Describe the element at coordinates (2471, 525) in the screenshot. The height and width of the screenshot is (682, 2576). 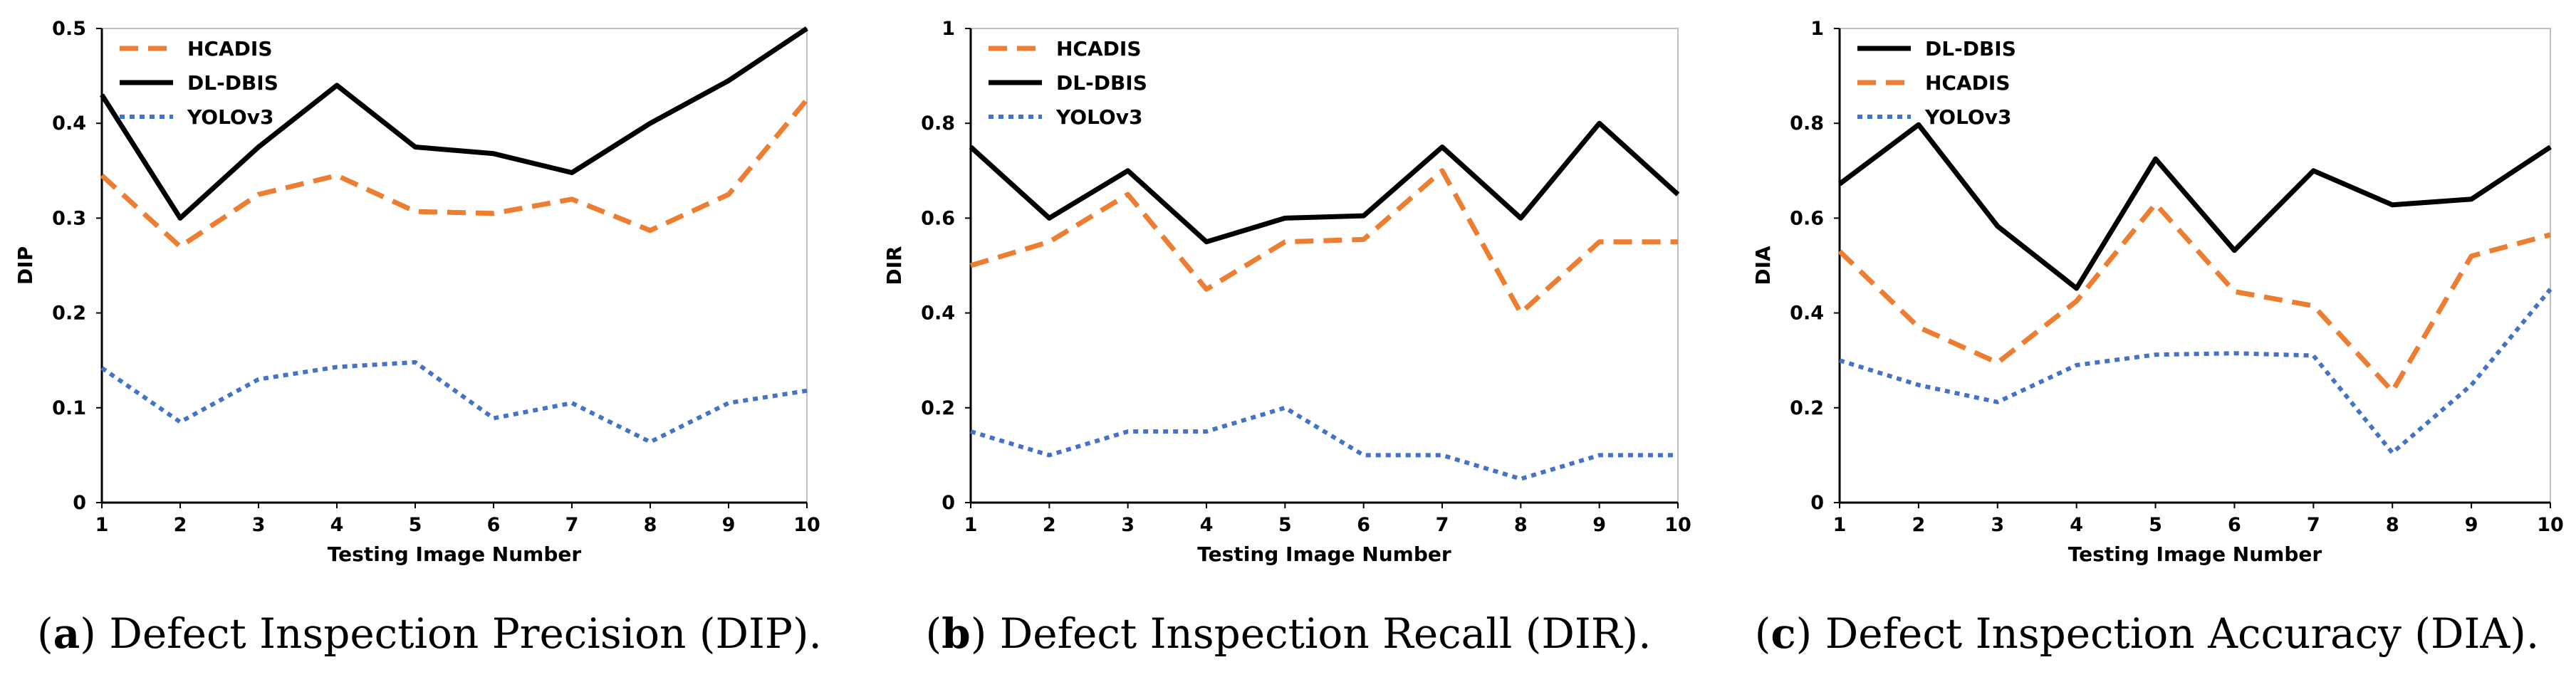
I see `x-tick-label-c: 9` at that location.